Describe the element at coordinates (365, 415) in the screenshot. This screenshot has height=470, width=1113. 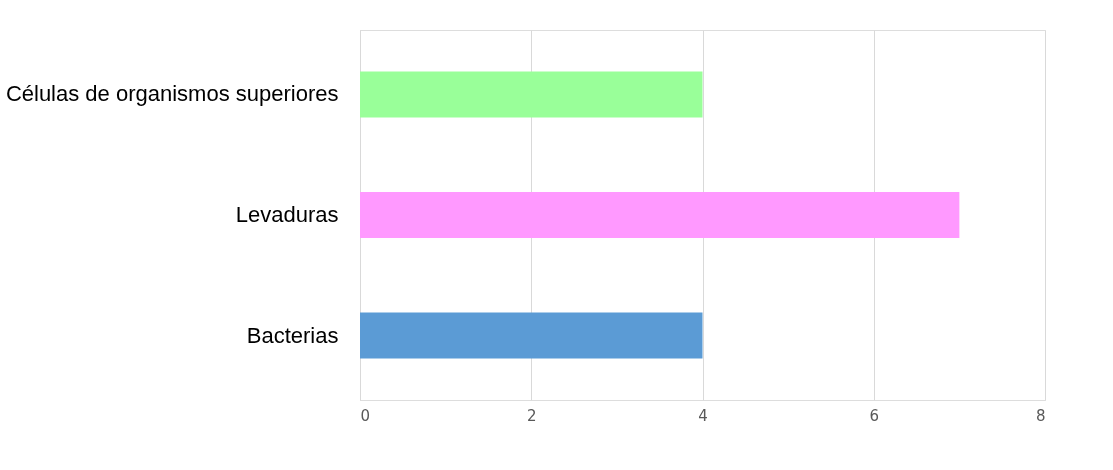
I see `x-tick-label: 0` at that location.